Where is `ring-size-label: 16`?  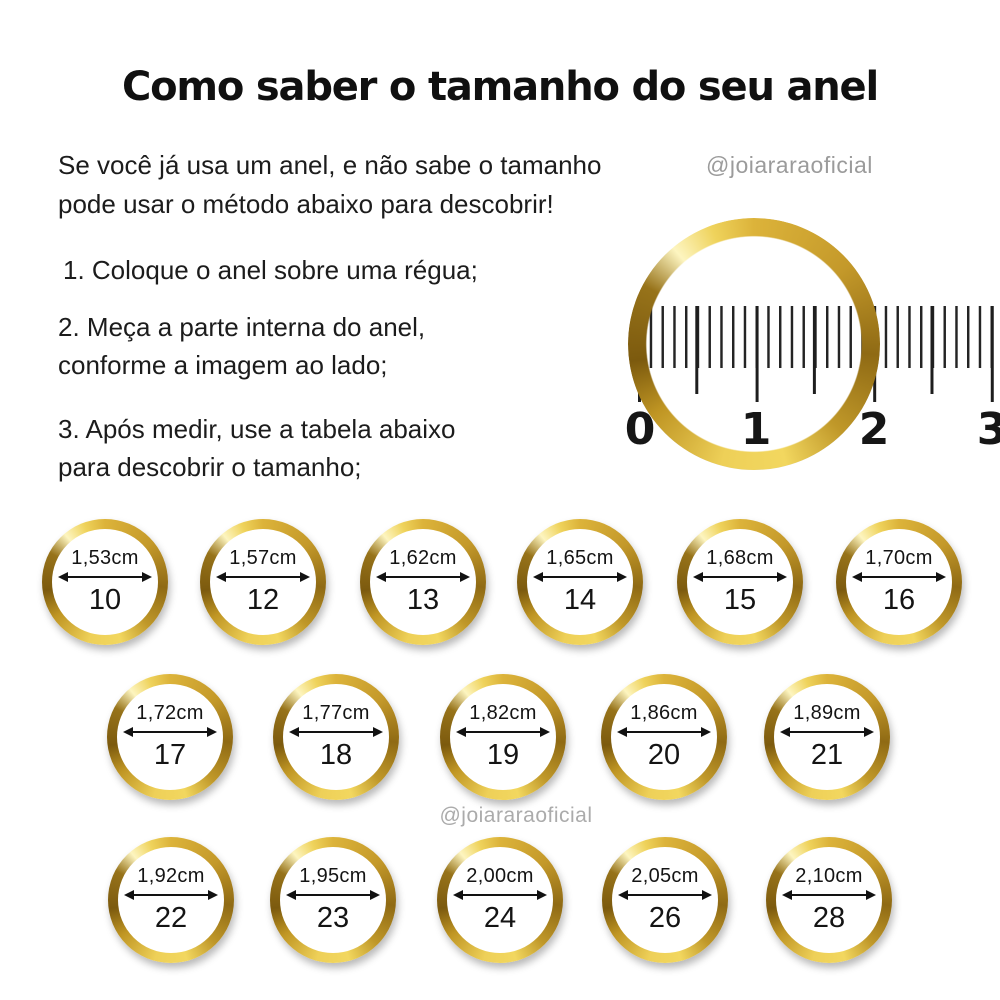 ring-size-label: 16 is located at coordinates (899, 600).